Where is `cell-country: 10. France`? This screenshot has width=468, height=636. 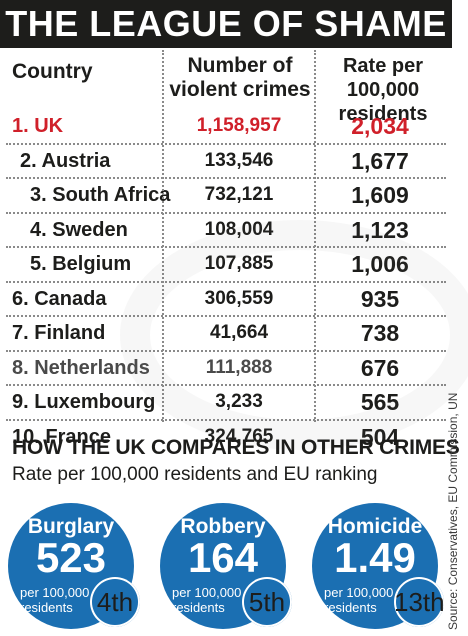
cell-country: 10. France is located at coordinates (61, 436).